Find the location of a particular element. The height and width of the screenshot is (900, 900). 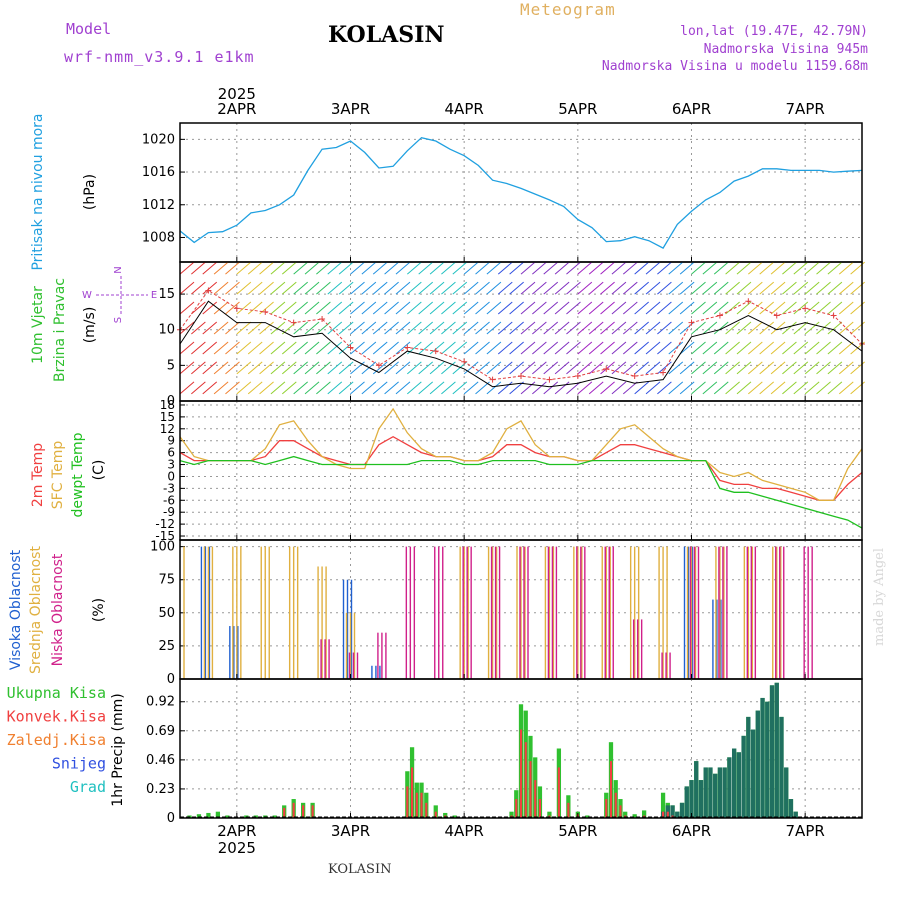

day-label-top: 2APR is located at coordinates (236, 109).